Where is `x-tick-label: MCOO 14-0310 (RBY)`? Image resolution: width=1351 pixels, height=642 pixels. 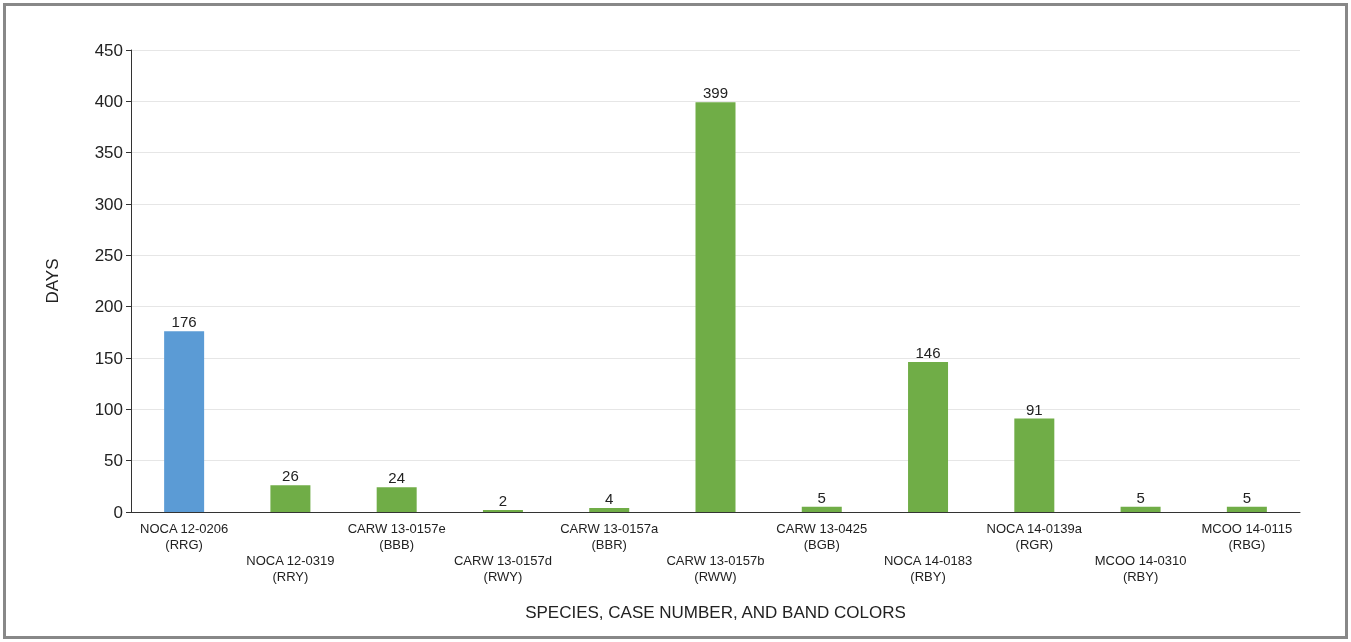
x-tick-label: MCOO 14-0310 (RBY) is located at coordinates (1140, 568).